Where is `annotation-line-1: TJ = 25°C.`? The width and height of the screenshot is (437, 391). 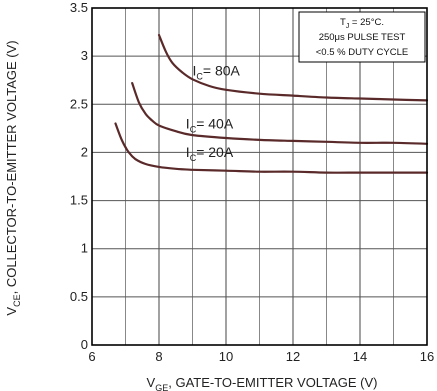 annotation-line-1: TJ = 25°C. is located at coordinates (362, 23).